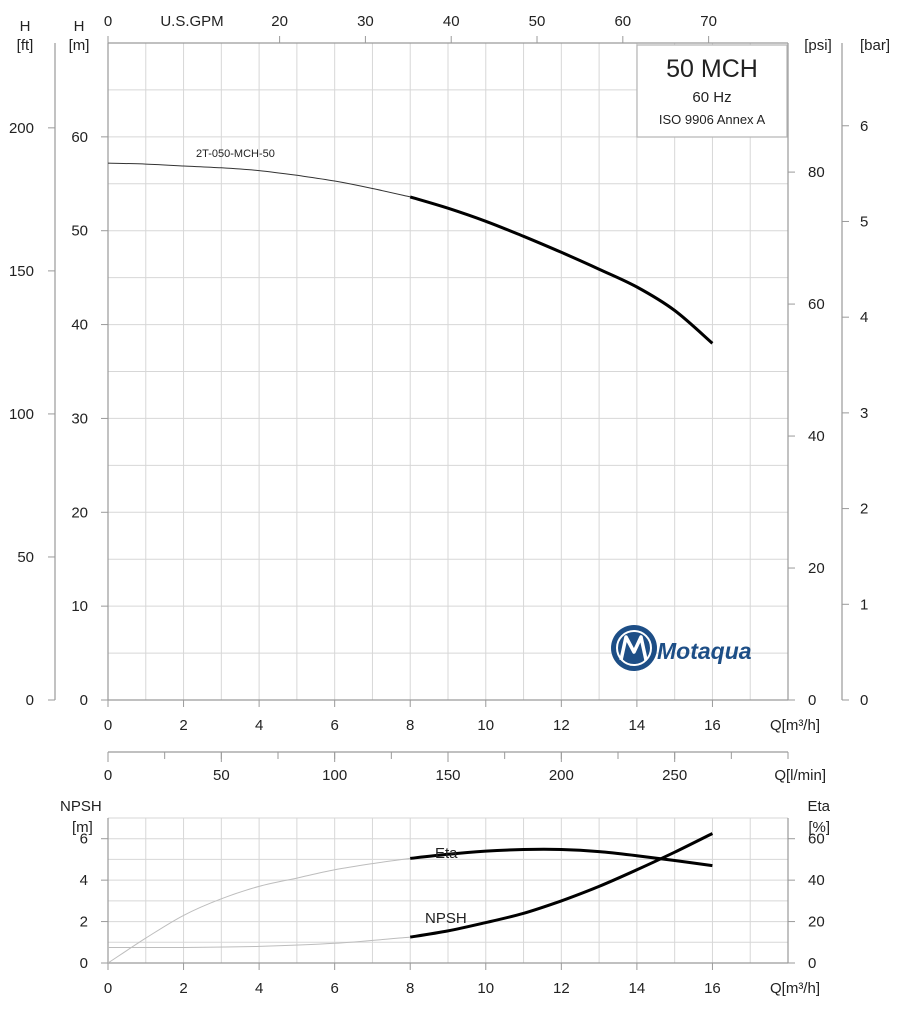 This screenshot has width=920, height=1024. I want to click on eta-tick-label: 0, so click(812, 963).